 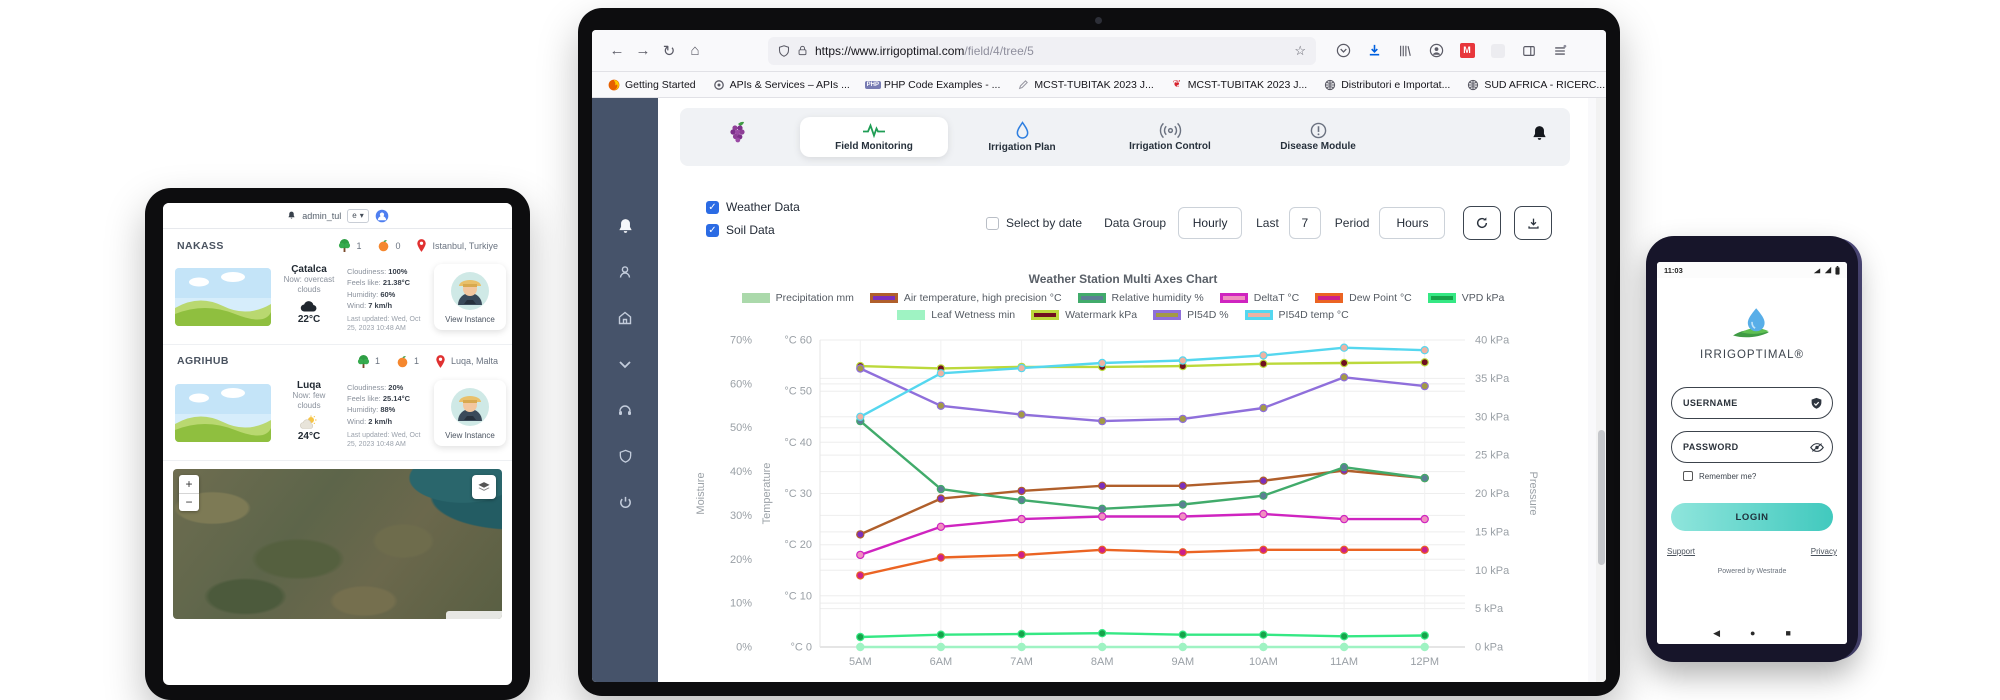 What do you see at coordinates (625, 272) in the screenshot?
I see `sidebar-user-icon` at bounding box center [625, 272].